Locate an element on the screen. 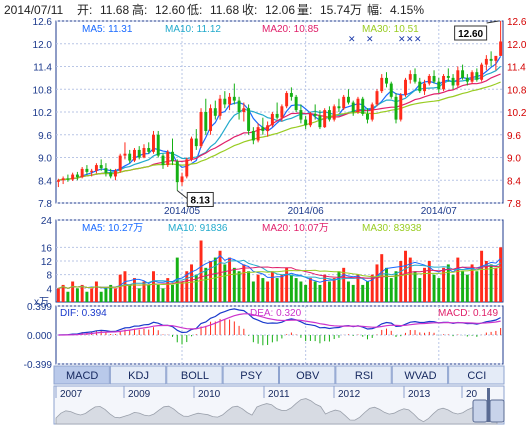 This screenshot has width=529, height=430. tab-rsi: RSI is located at coordinates (363, 375).